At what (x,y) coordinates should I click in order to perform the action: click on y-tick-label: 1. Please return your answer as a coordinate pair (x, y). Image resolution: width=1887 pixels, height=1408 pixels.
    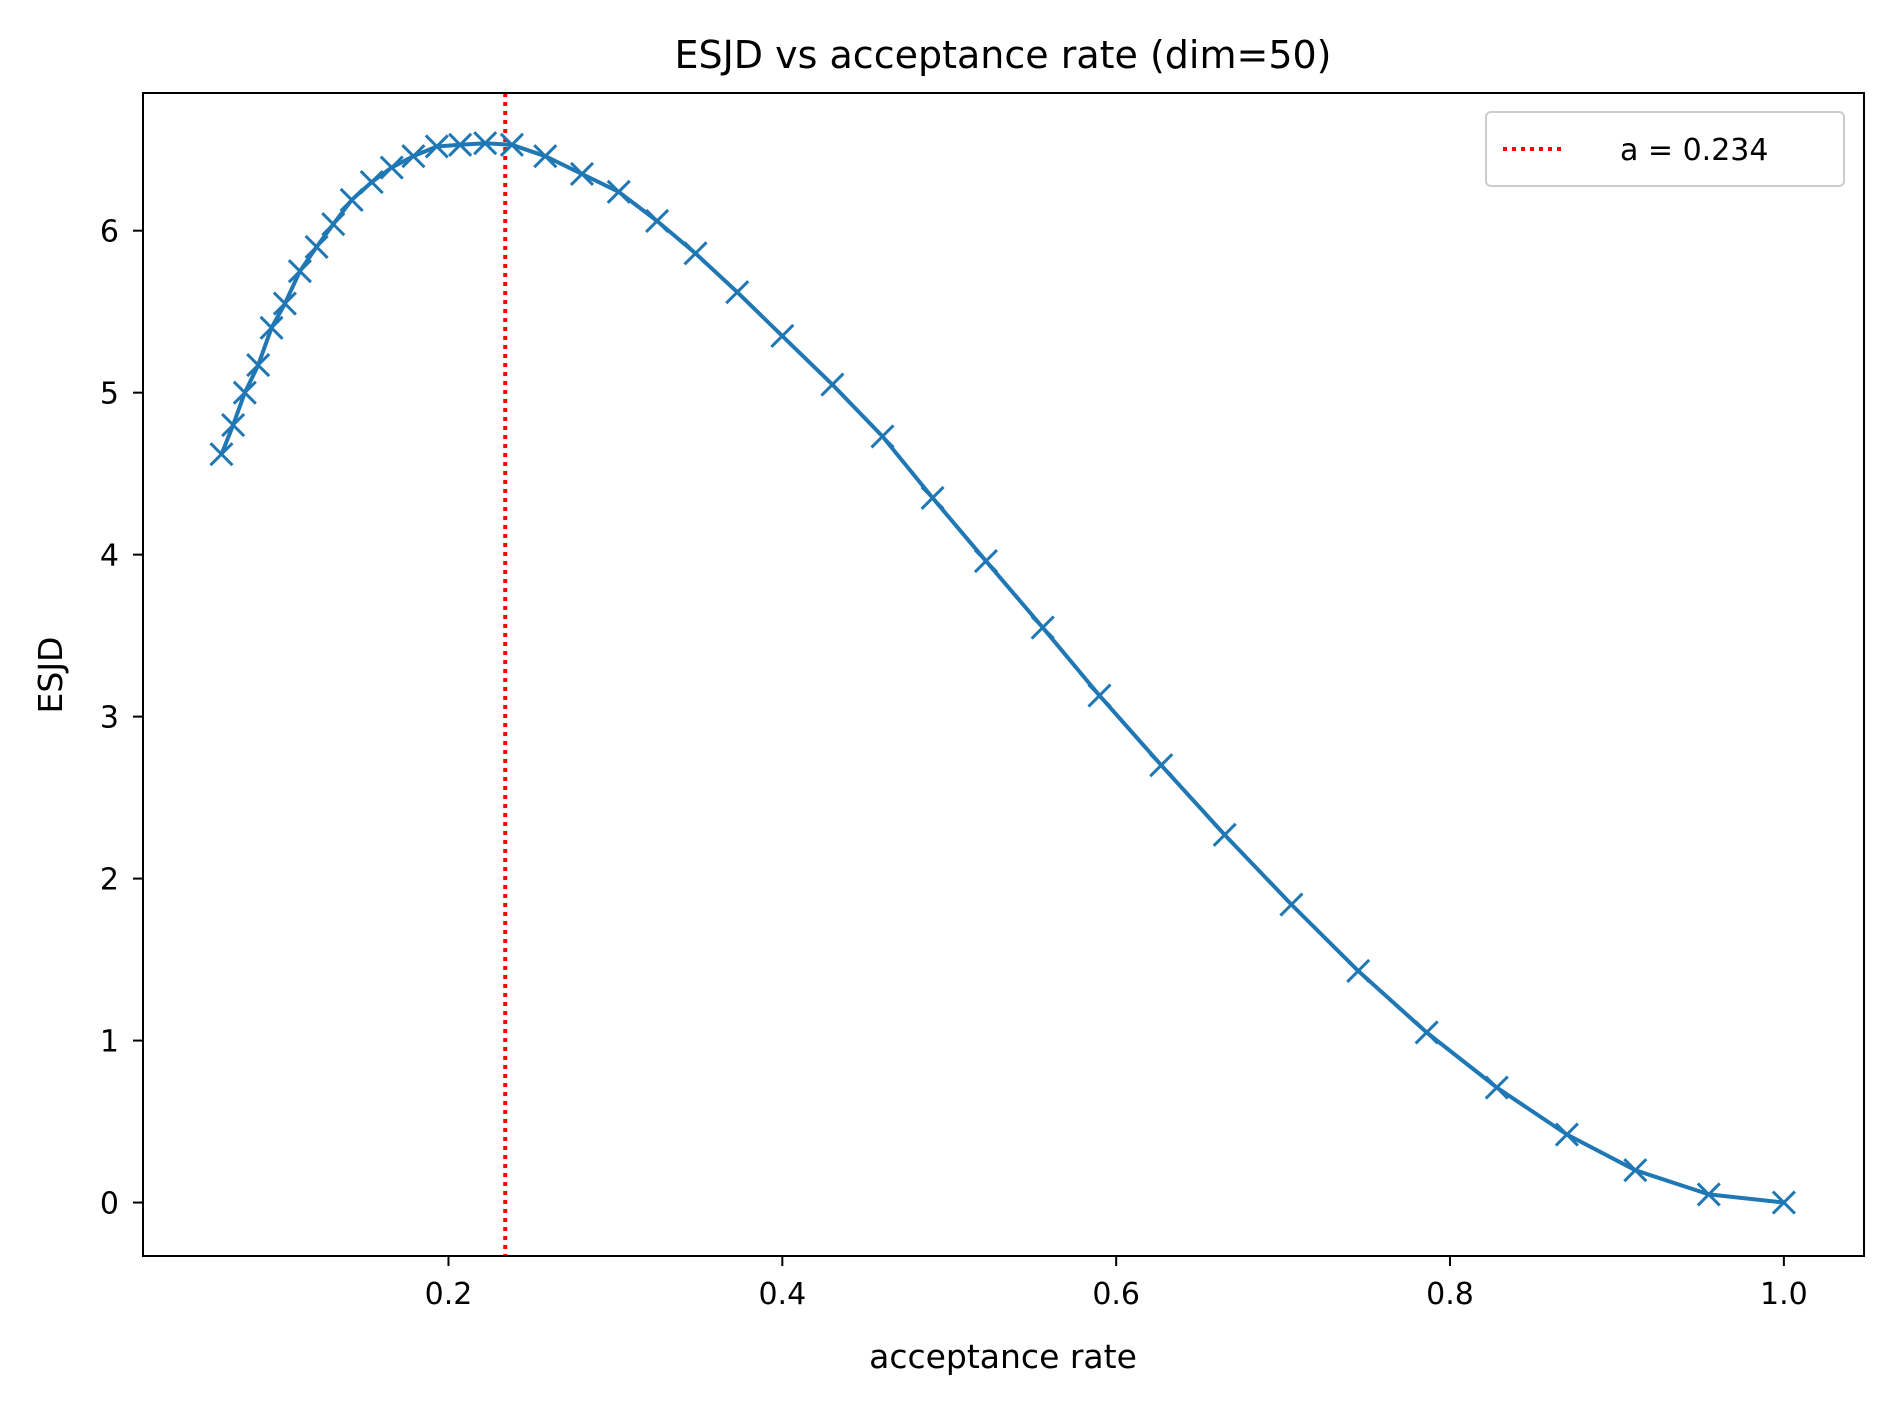
    Looking at the image, I should click on (109, 1042).